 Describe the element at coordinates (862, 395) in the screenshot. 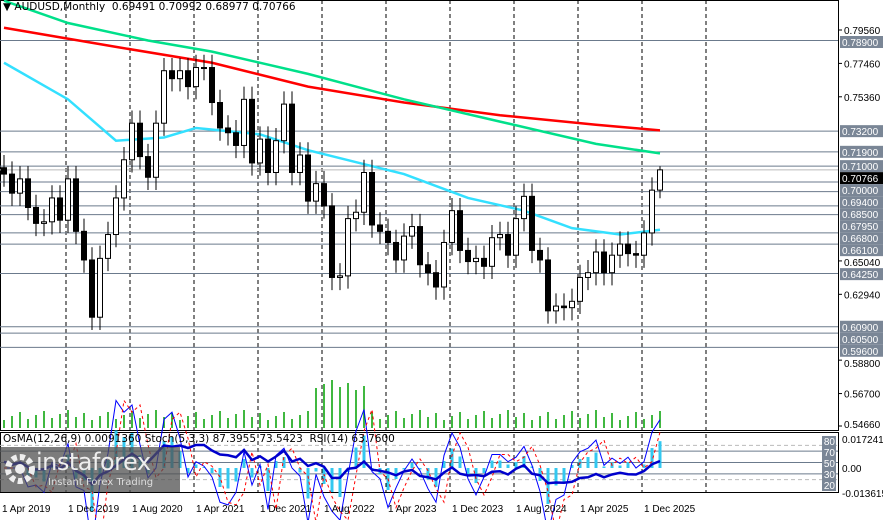

I see `price-axis-label: 0.56700` at that location.